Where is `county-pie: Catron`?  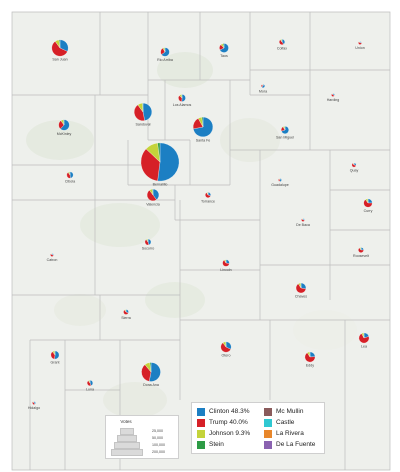
county-pie: Catron is located at coordinates (52, 257).